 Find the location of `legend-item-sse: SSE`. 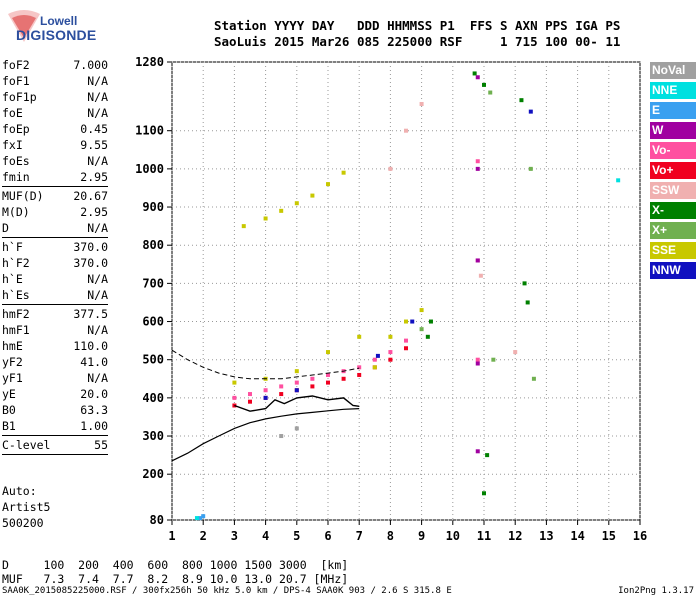

legend-item-sse: SSE is located at coordinates (673, 250).